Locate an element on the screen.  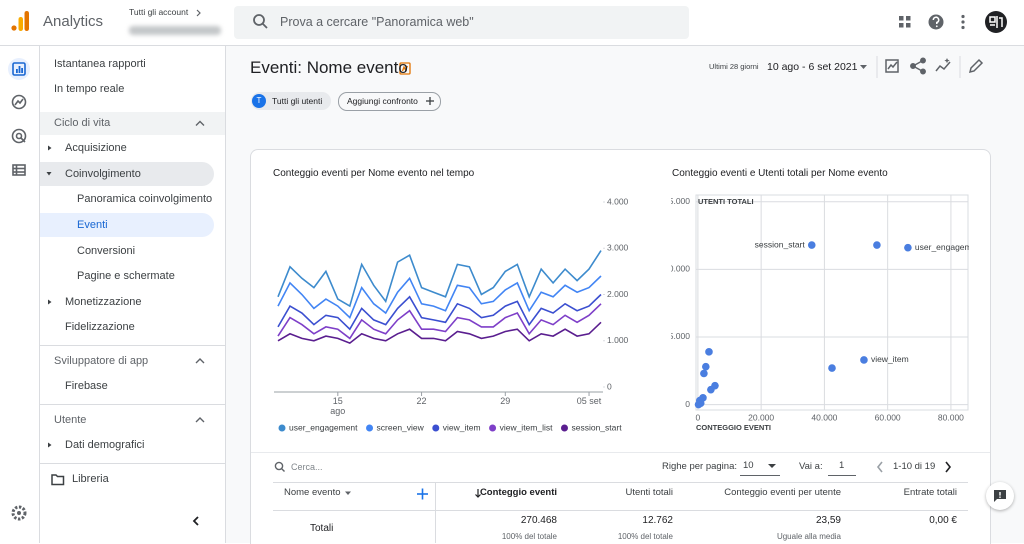
legend-swatch is located at coordinates (493, 428).